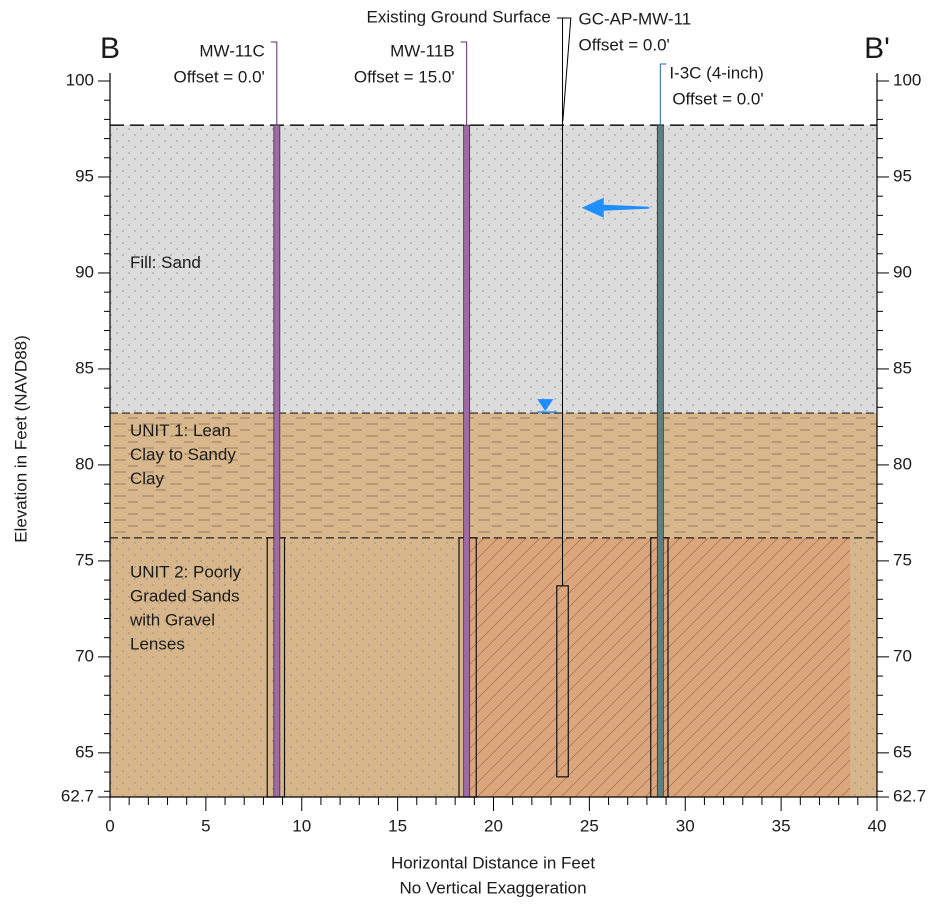 The width and height of the screenshot is (946, 907). Describe the element at coordinates (404, 76) in the screenshot. I see `well-label: Offset = 15.0'` at that location.